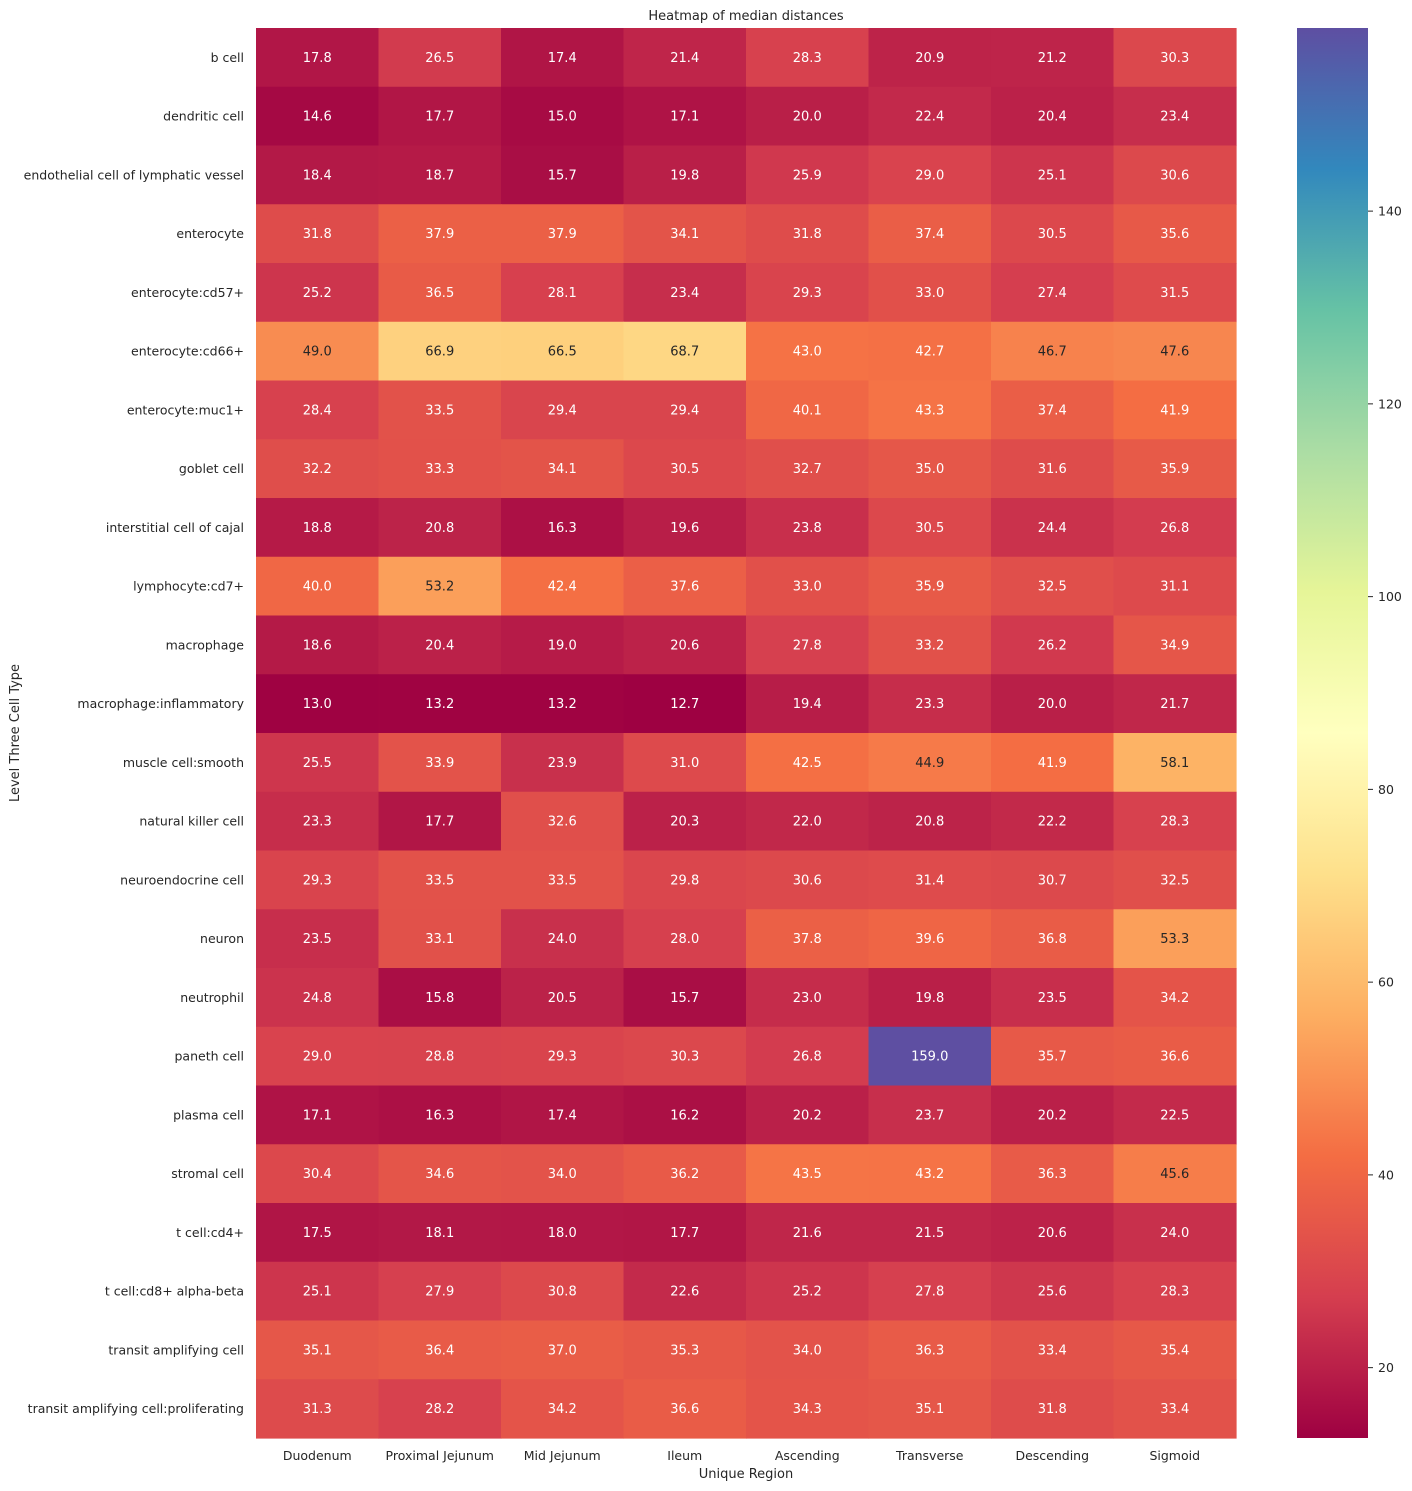 The image size is (1412, 1491). What do you see at coordinates (317, 645) in the screenshot?
I see `cell-value-label: 18.6` at bounding box center [317, 645].